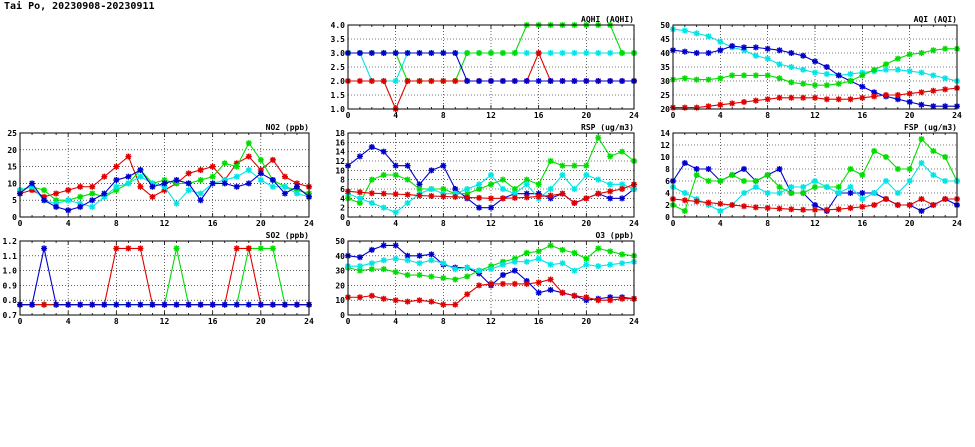  Describe the element at coordinates (491, 193) in the screenshot. I see `rsp-series-red` at that location.